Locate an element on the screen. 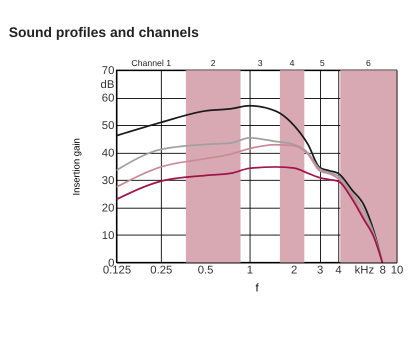 The width and height of the screenshot is (414, 339). x-tick-label: 4 is located at coordinates (338, 270).